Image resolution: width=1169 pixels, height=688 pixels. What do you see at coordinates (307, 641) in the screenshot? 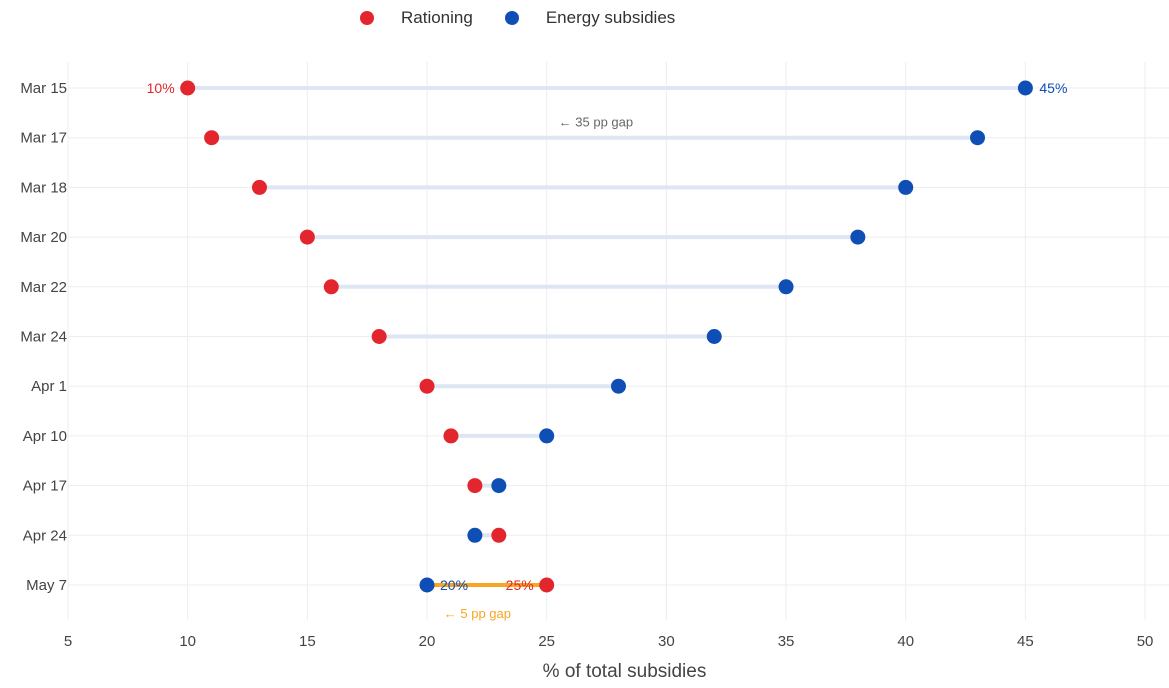
I see `x-tick-label-15: 15` at bounding box center [307, 641].